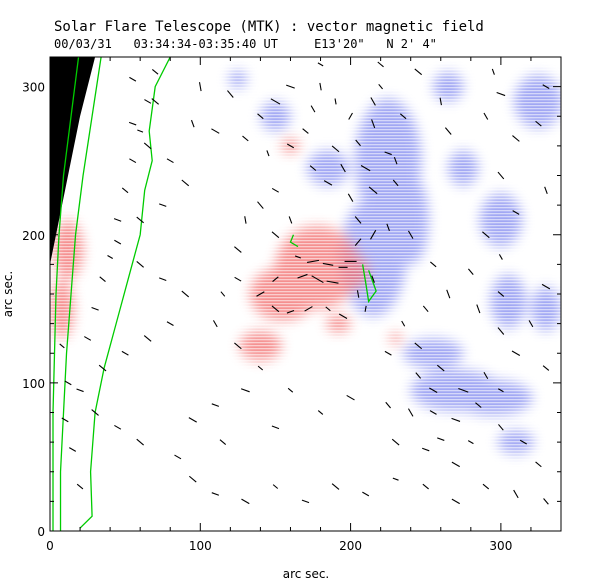 This screenshot has height=585, width=612. What do you see at coordinates (50, 546) in the screenshot?
I see `x-tick-label: 0` at bounding box center [50, 546].